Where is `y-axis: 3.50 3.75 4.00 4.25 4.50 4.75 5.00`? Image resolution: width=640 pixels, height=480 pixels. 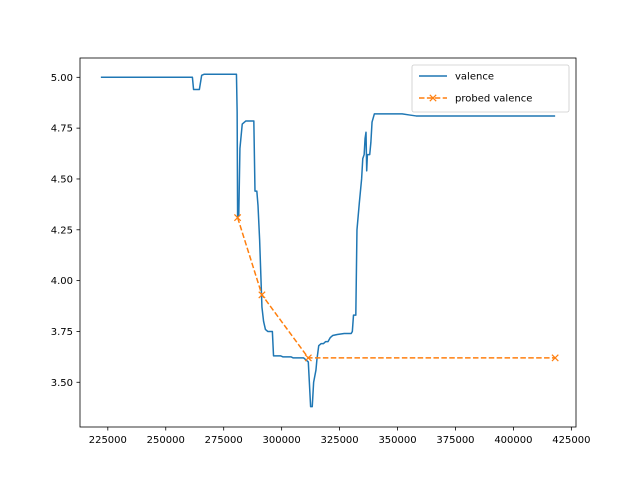
y-axis: 3.50 3.75 4.00 4.25 4.50 4.75 5.00 is located at coordinates (65, 231).